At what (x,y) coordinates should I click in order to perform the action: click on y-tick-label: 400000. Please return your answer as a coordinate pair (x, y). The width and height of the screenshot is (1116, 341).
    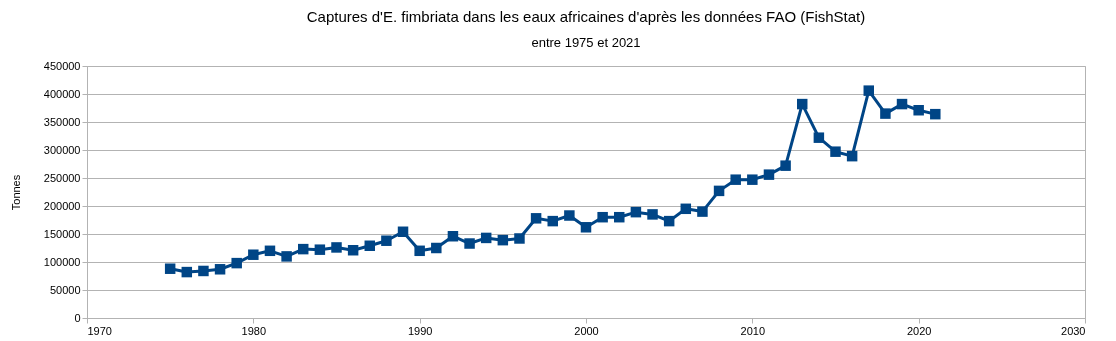
    Looking at the image, I should click on (62, 93).